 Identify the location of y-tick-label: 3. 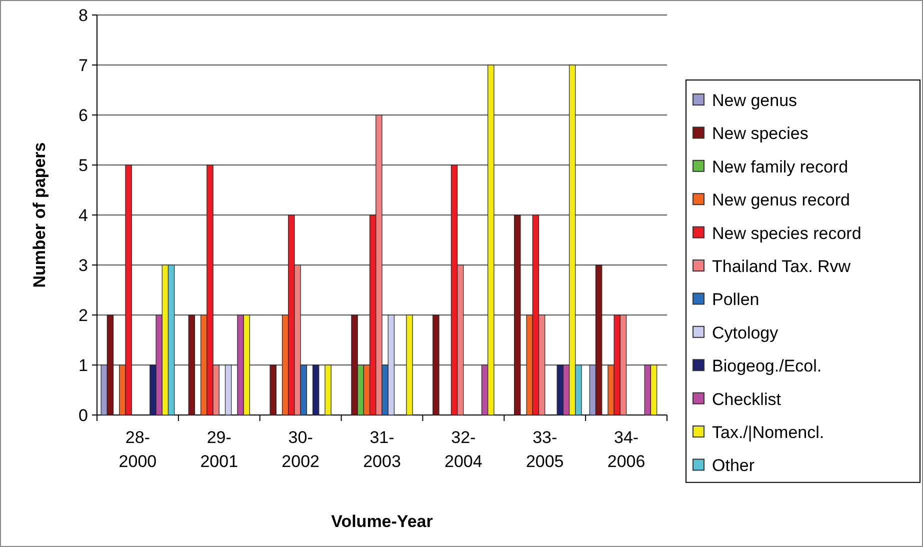
(83, 265).